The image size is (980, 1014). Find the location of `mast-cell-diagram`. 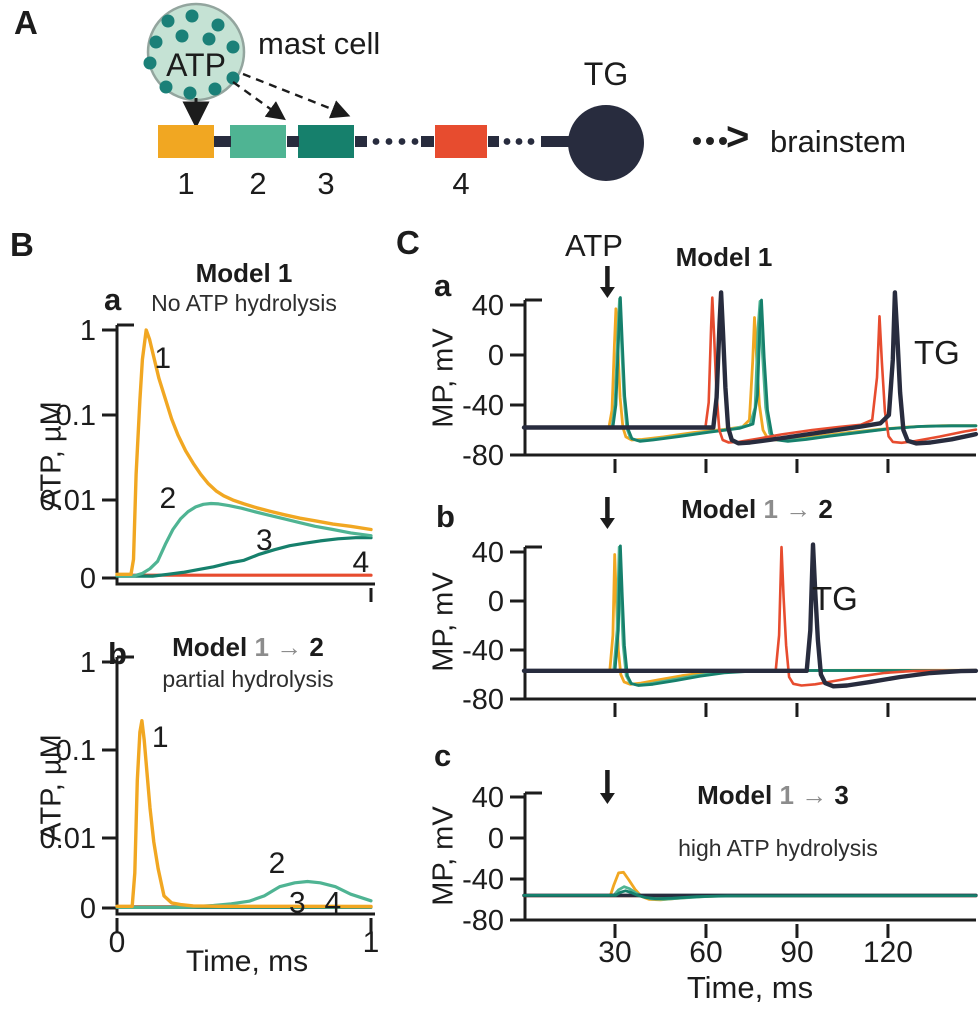

mast-cell-diagram is located at coordinates (435, 91).